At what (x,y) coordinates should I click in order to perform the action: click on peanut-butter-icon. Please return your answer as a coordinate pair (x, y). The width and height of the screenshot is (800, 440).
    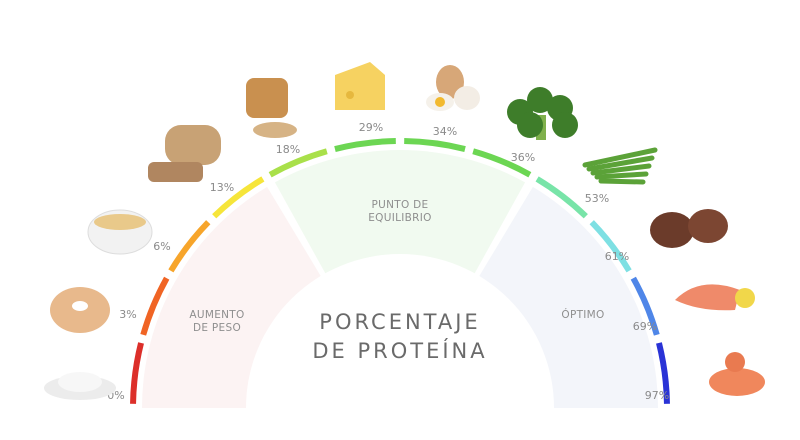
    Looking at the image, I should click on (271, 108).